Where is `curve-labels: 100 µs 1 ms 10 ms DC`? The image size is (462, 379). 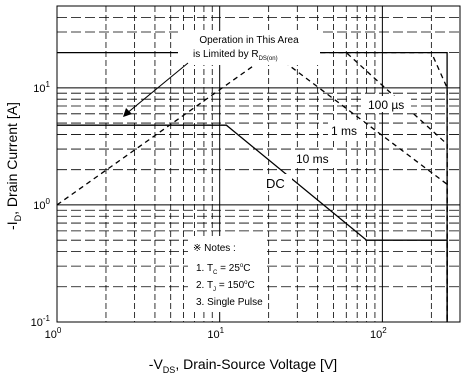
curve-labels: 100 µs 1 ms 10 ms DC is located at coordinates (337, 143).